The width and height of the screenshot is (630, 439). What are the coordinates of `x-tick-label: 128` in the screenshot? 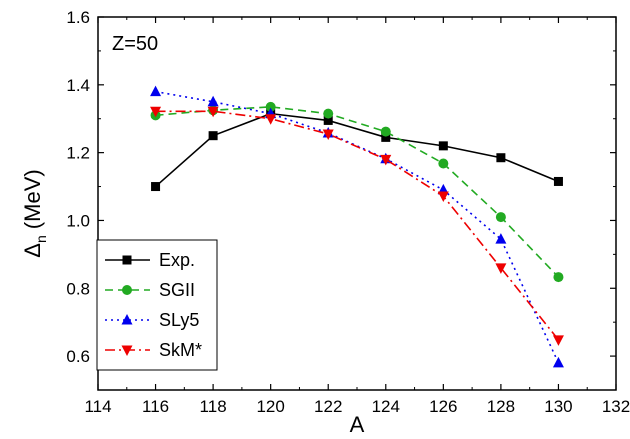 It's located at (501, 406).